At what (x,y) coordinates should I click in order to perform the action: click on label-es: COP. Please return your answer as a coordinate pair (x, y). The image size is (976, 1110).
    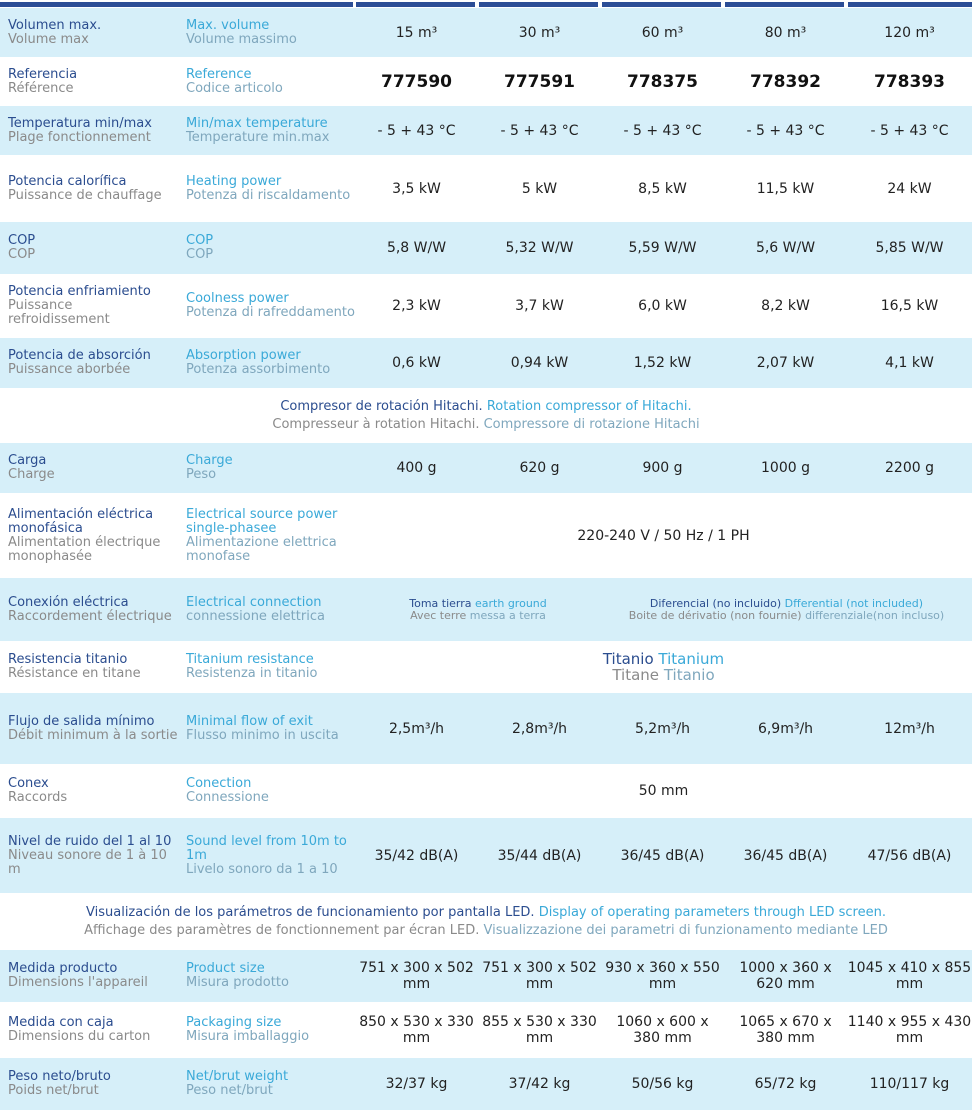
    Looking at the image, I should click on (22, 240).